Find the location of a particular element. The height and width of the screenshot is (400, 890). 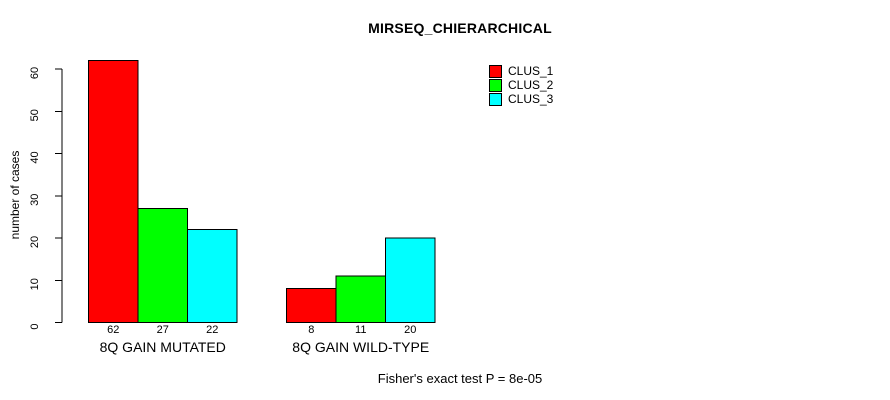

legend-item-clus-1: CLUS_1 is located at coordinates (521, 71).